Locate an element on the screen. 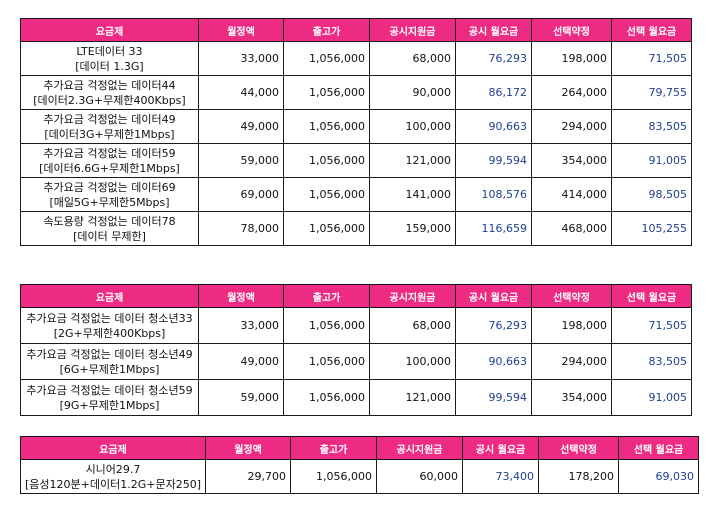 The height and width of the screenshot is (518, 720). plan-name-cell: 추가요금 걱정없는 데이터 청소년33 [2G+무제한400Kbps] is located at coordinates (109, 325).